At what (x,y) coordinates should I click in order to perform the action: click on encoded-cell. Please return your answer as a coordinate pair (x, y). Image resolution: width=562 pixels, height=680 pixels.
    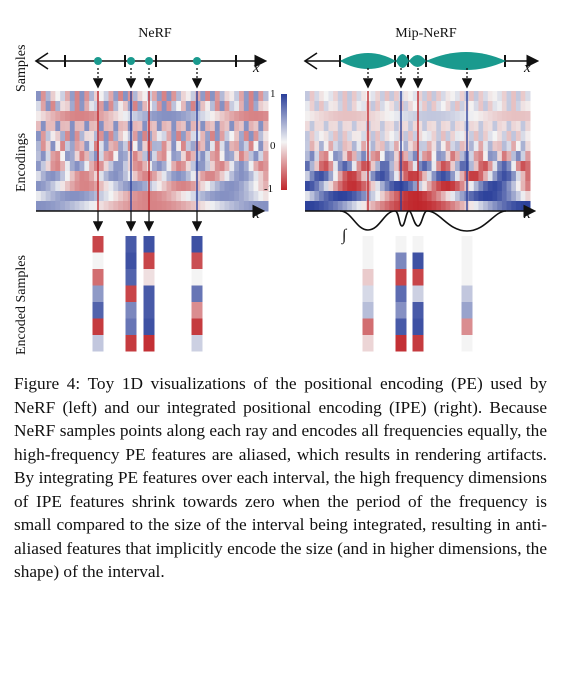
    Looking at the image, I should click on (98, 260).